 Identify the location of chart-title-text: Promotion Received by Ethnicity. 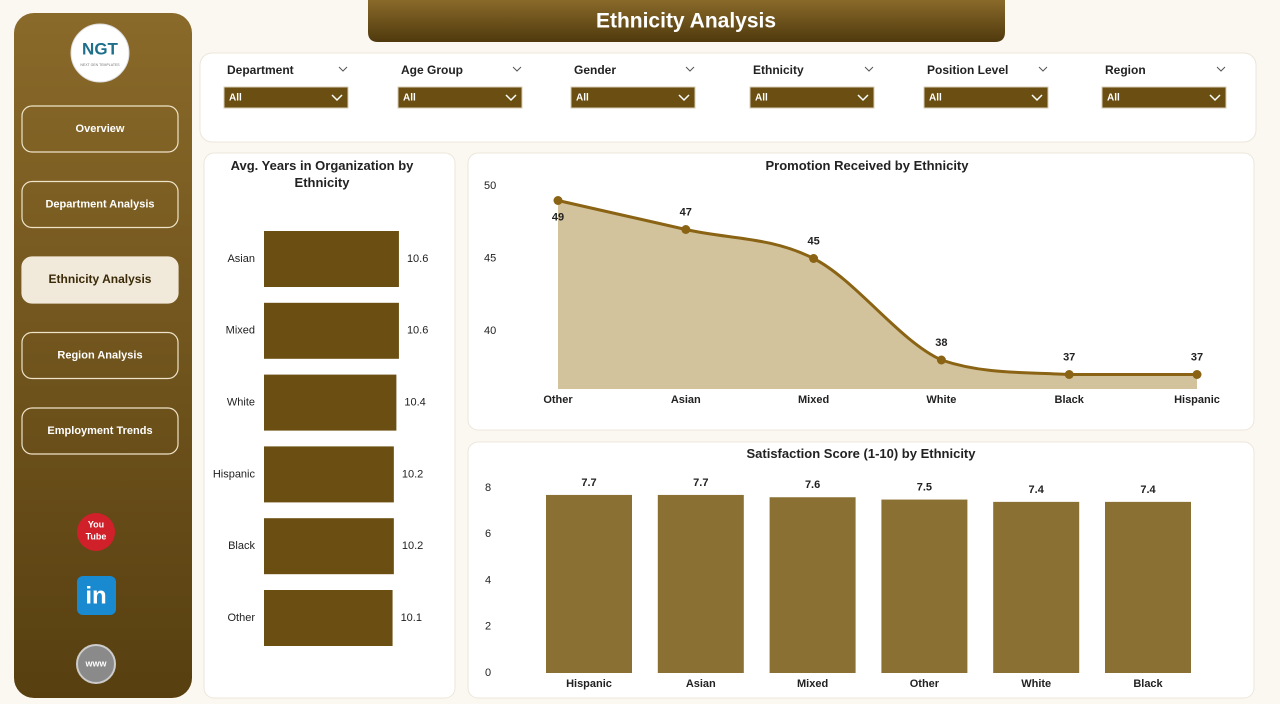
(867, 165).